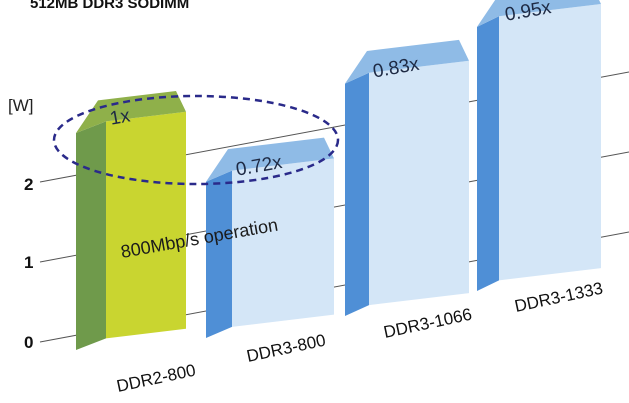 This screenshot has width=629, height=403. What do you see at coordinates (28, 262) in the screenshot?
I see `y-tick-1: 1` at bounding box center [28, 262].